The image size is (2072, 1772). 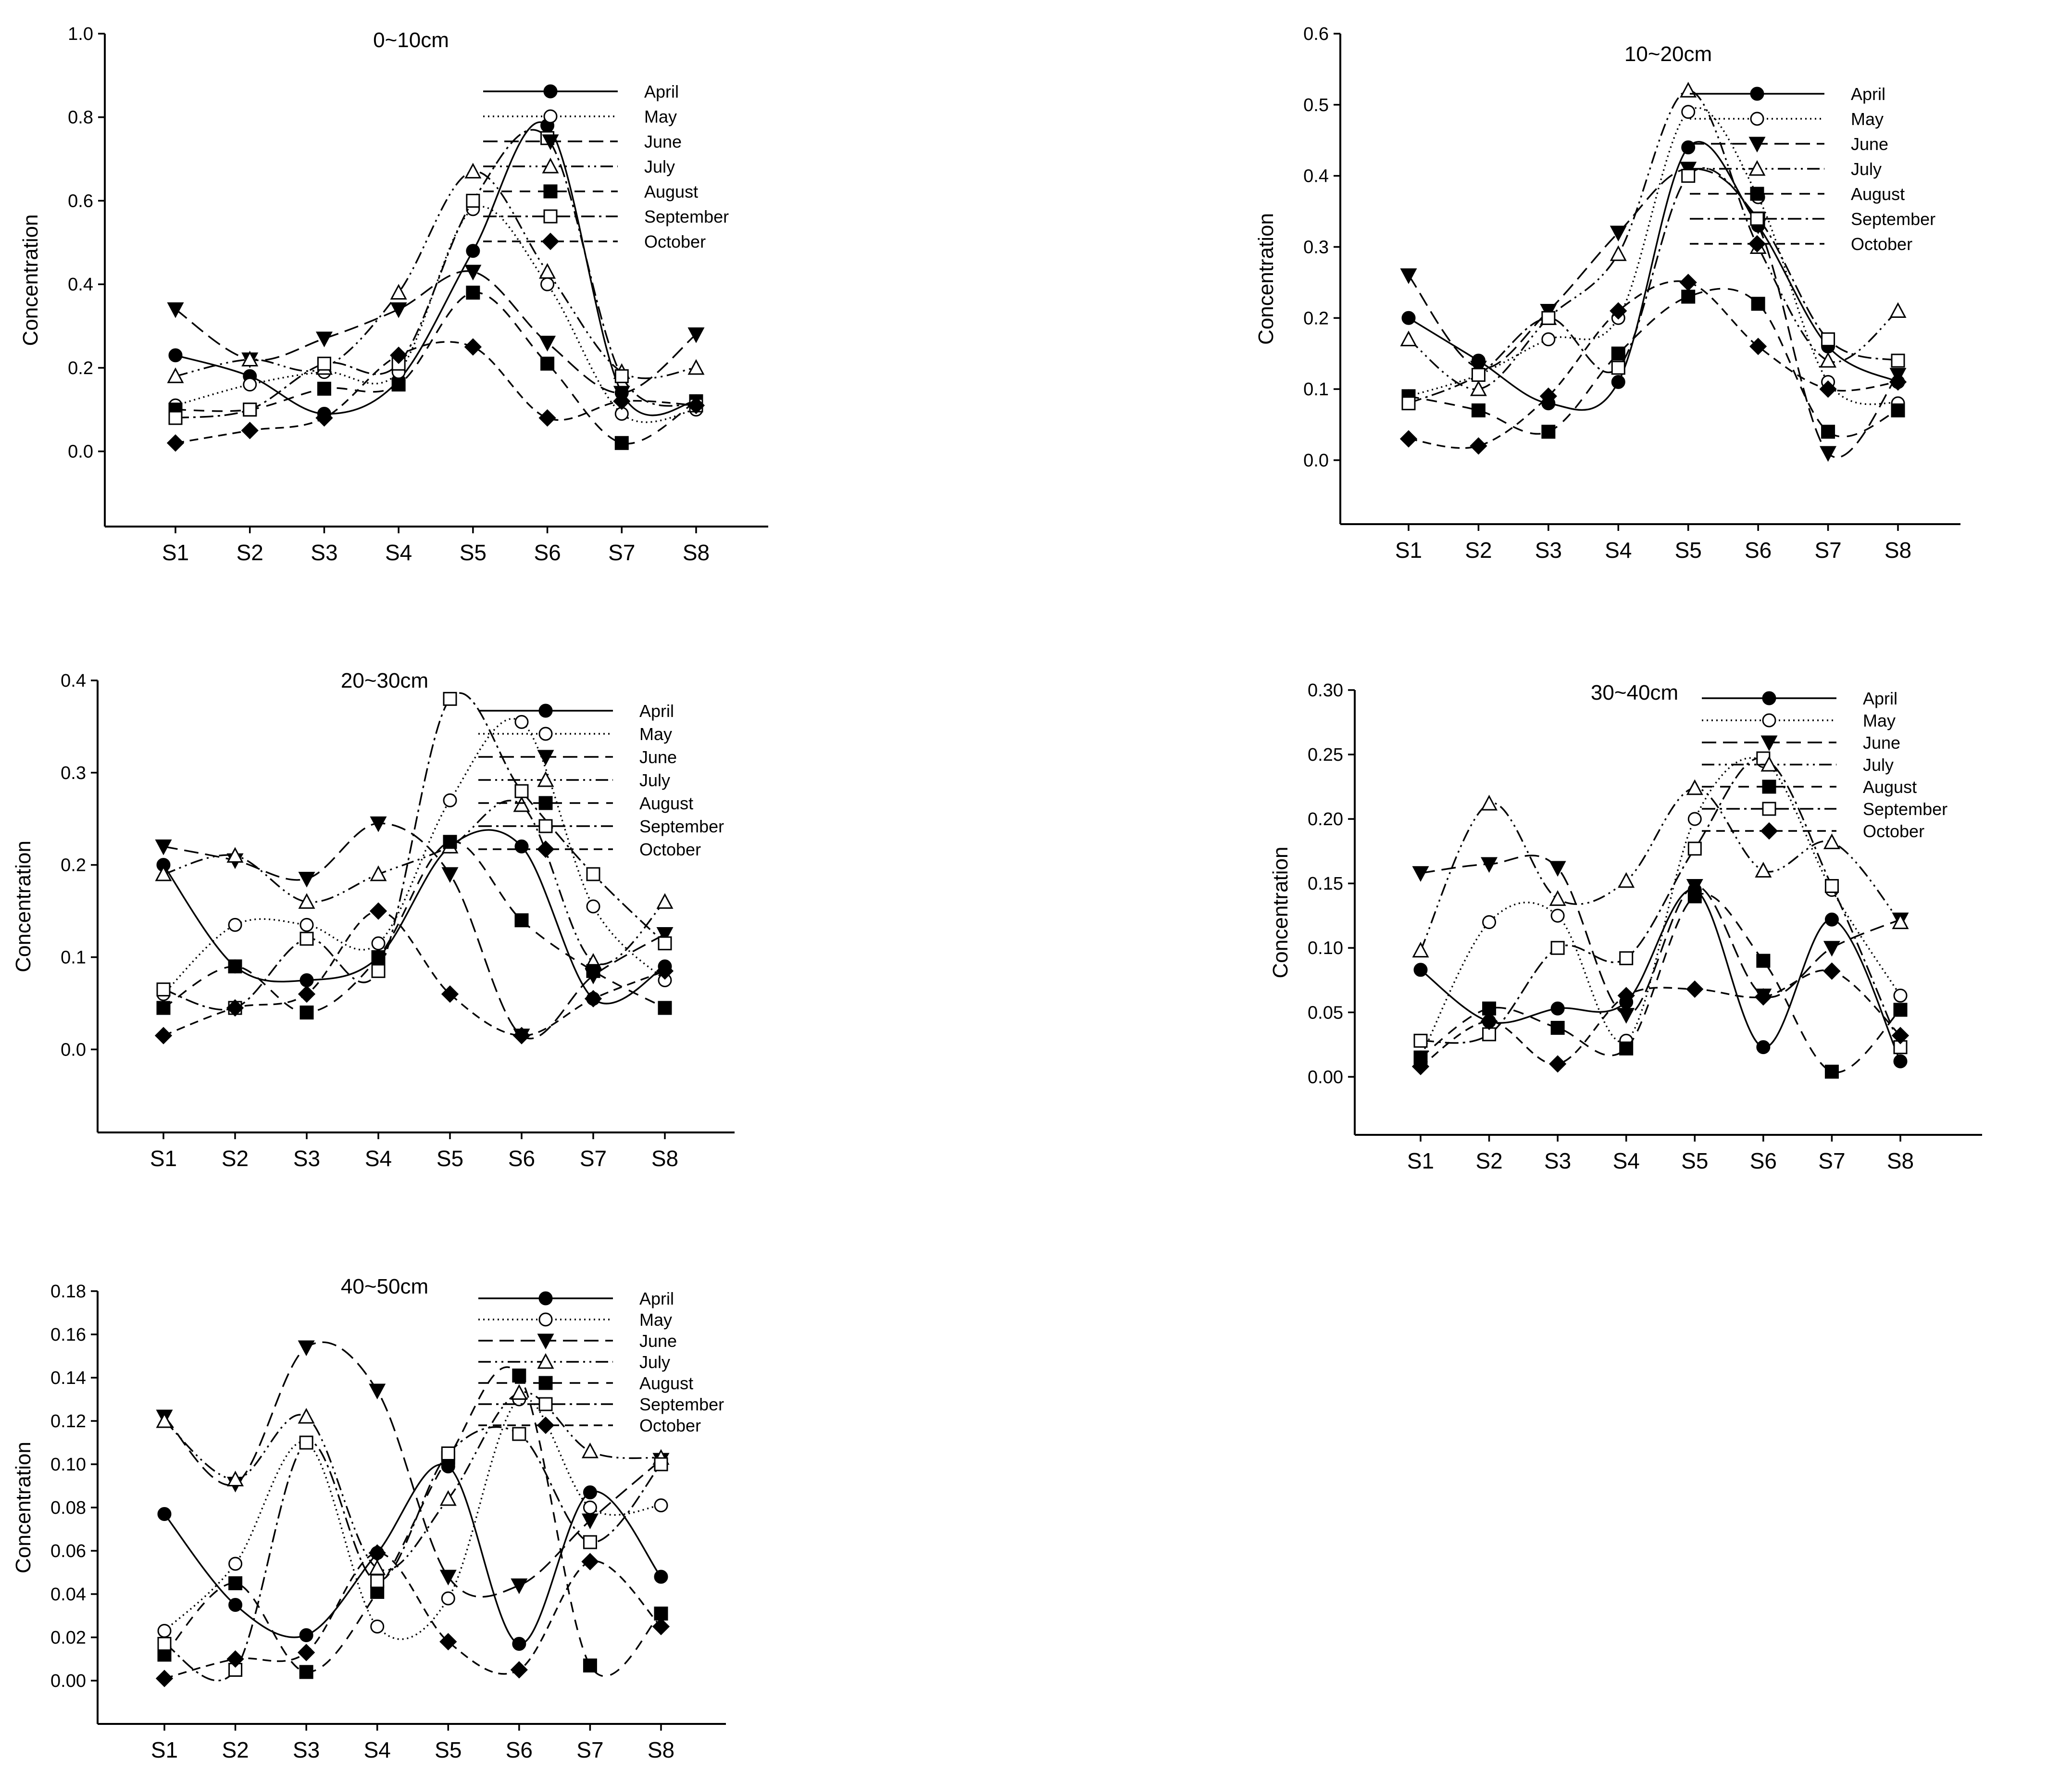 I want to click on y-axis-title: Concentration, so click(x=23, y=1507).